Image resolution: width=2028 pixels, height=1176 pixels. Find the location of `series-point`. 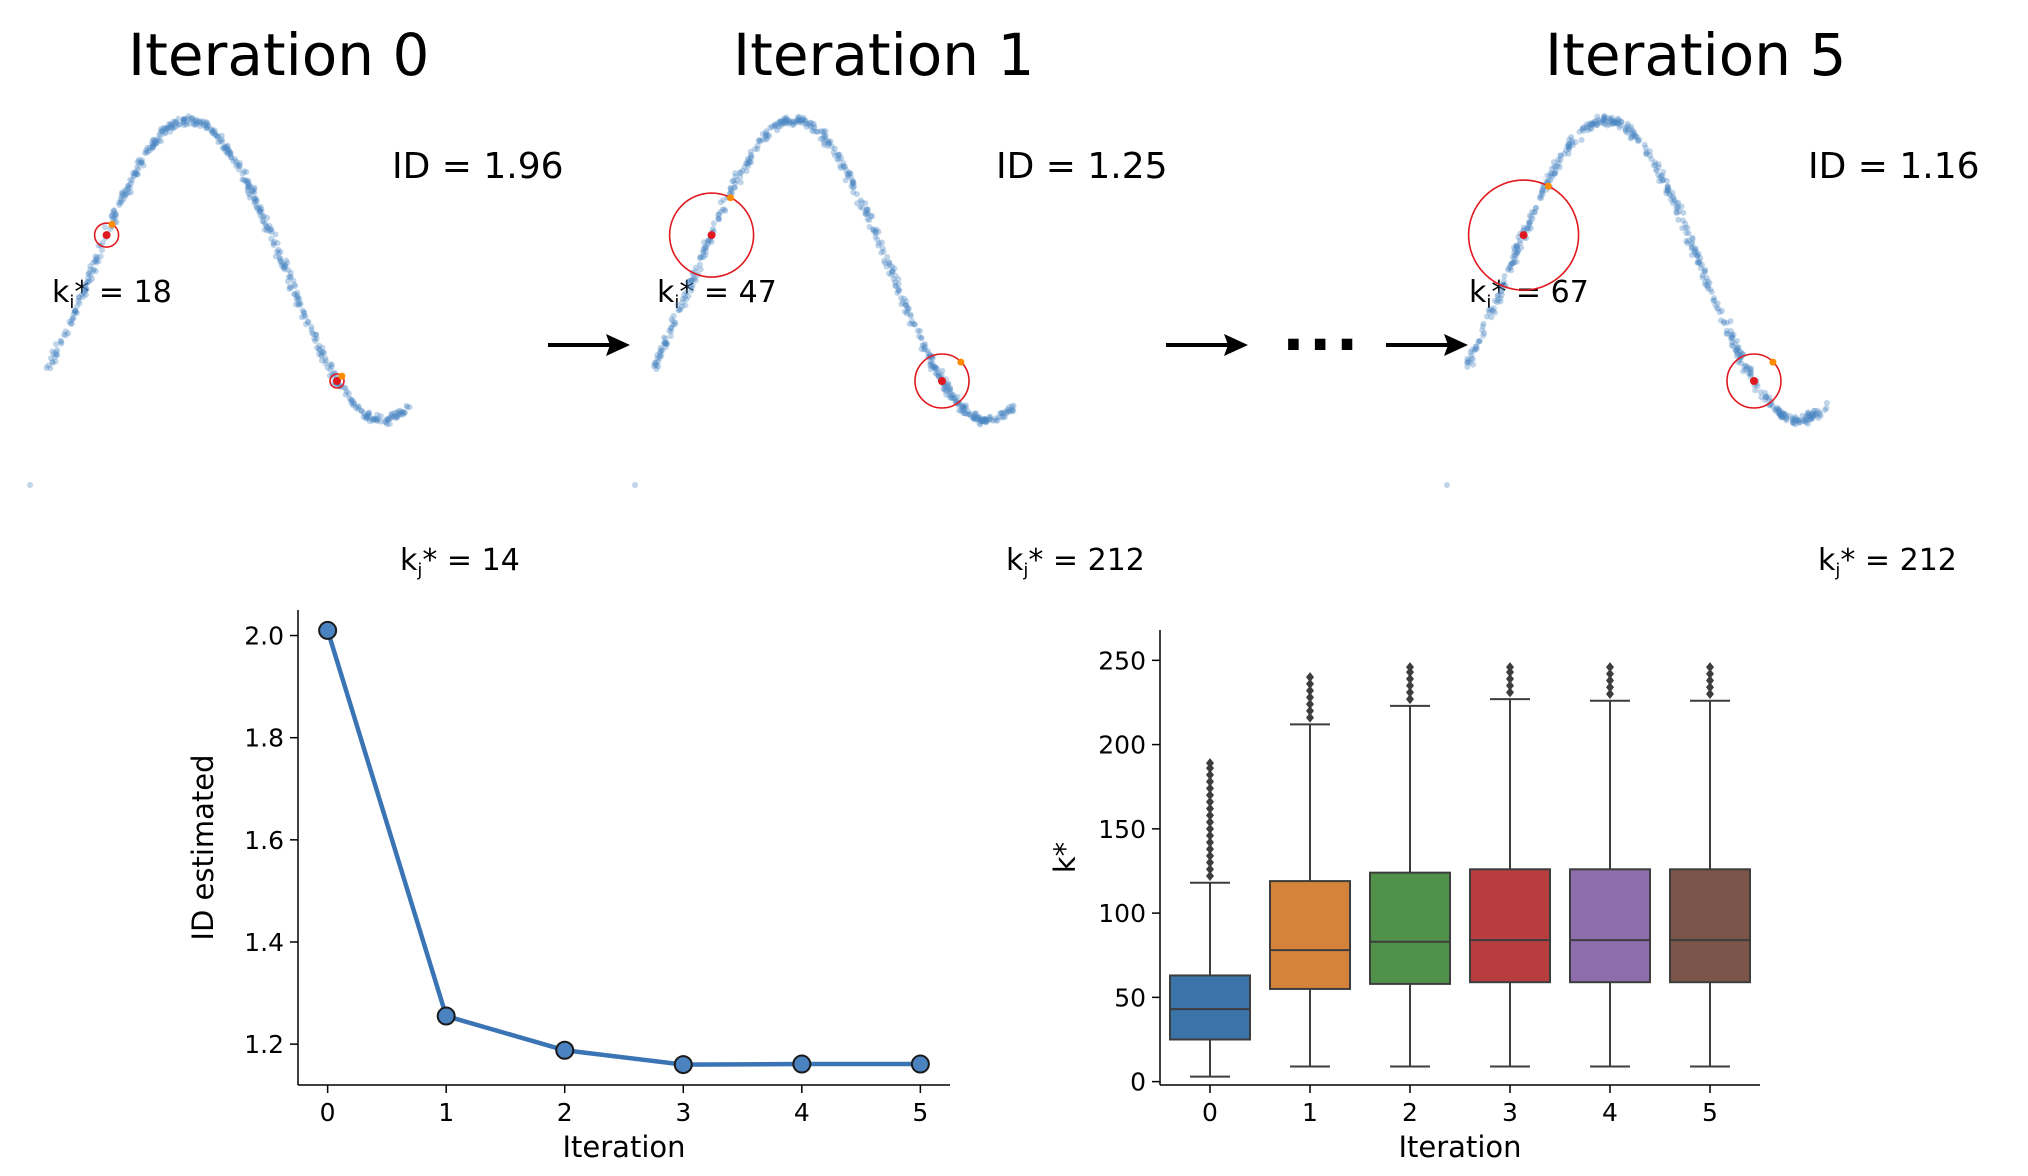

series-point is located at coordinates (328, 630).